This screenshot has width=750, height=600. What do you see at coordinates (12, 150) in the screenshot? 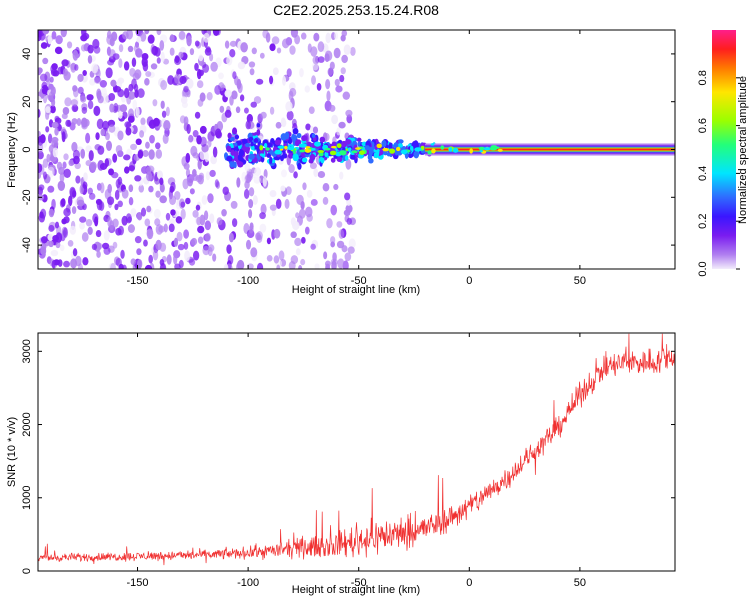
I see `spectrogram-y-axis-label: Frequency (Hz)` at bounding box center [12, 150].